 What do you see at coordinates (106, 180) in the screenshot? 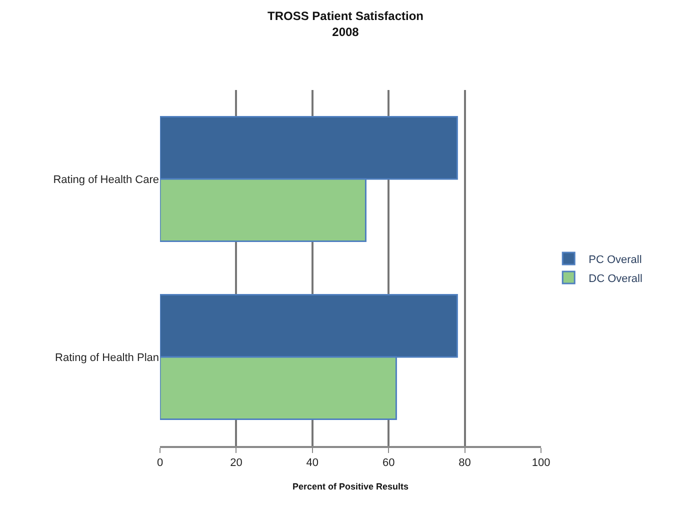
I see `y-tick-label: Rating of Health Care` at bounding box center [106, 180].